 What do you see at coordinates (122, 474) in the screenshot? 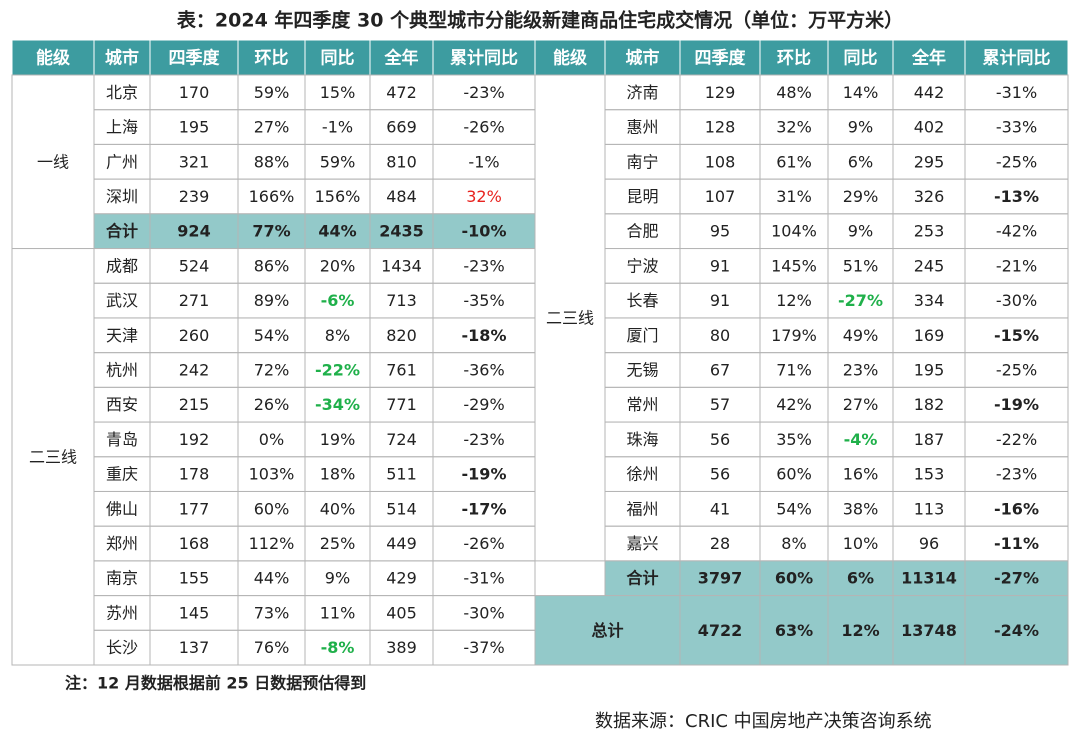
I see `cell-text: 重庆` at bounding box center [122, 474].